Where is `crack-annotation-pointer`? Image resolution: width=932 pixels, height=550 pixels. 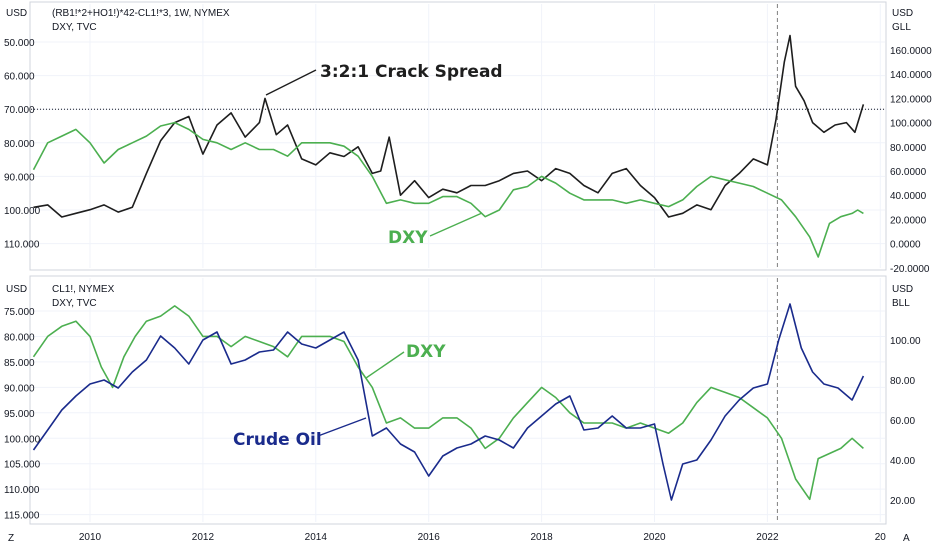 crack-annotation-pointer is located at coordinates (291, 82).